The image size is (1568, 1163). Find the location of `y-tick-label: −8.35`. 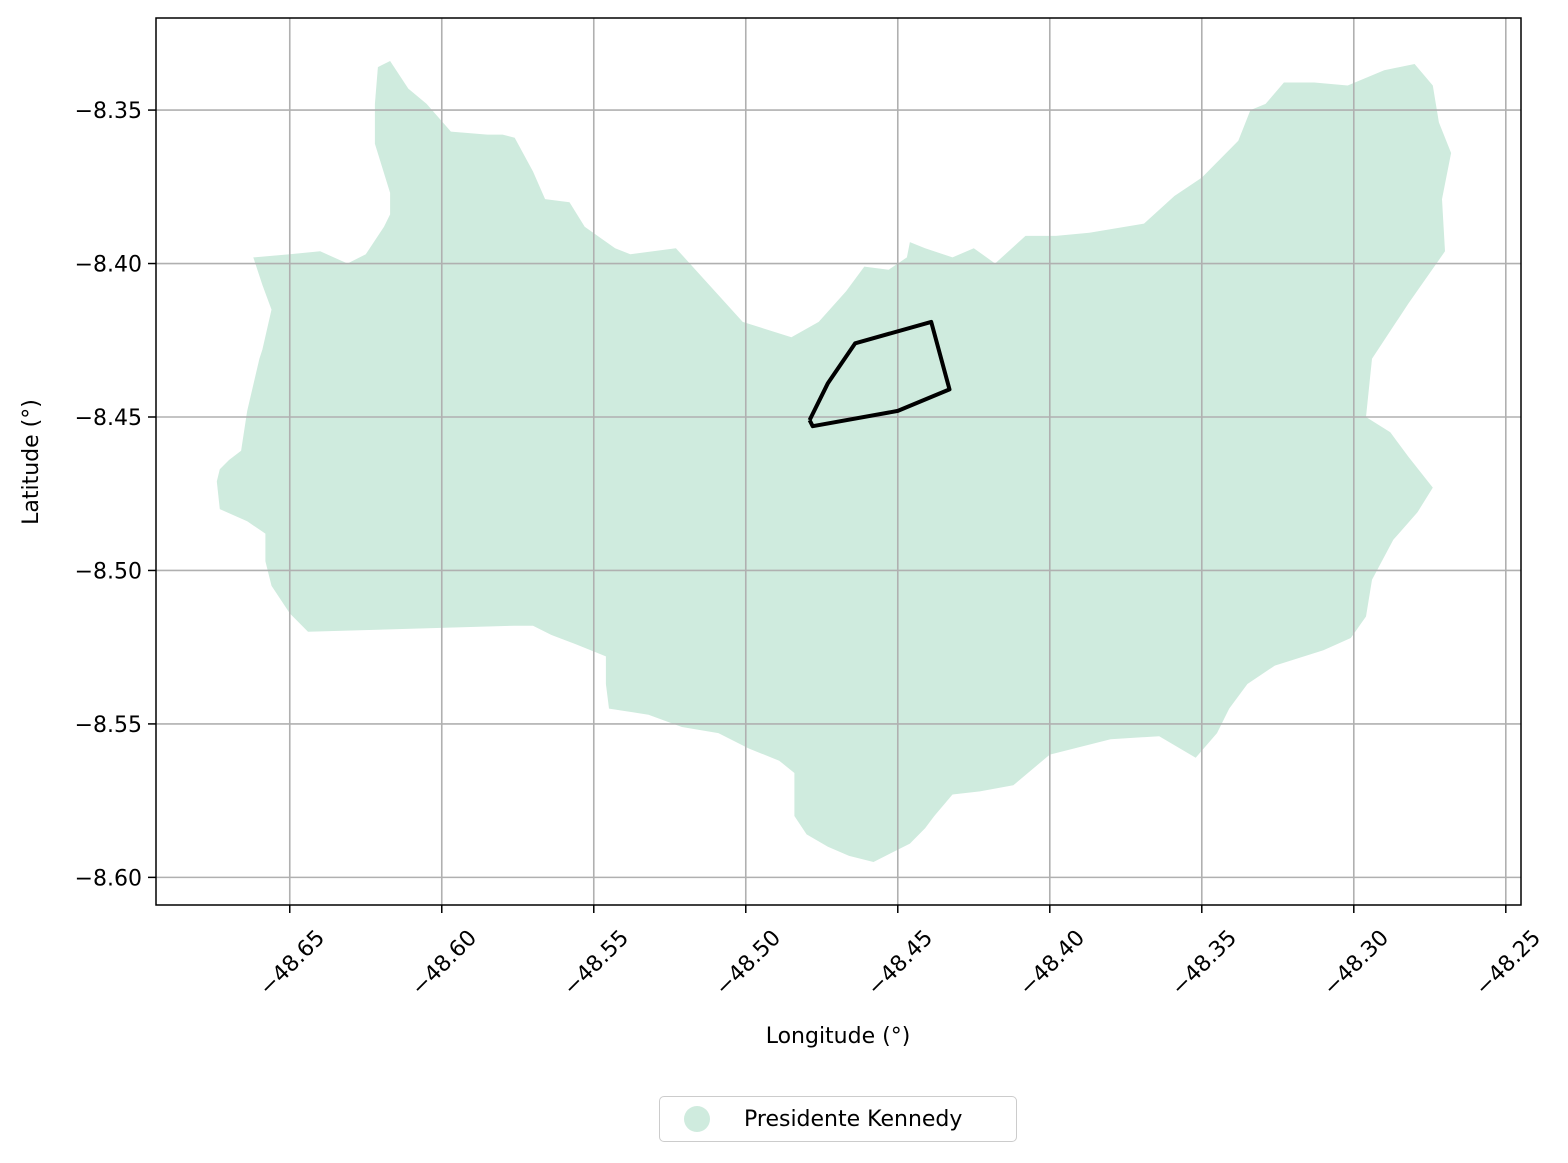

y-tick-label: −8.35 is located at coordinates (108, 111).